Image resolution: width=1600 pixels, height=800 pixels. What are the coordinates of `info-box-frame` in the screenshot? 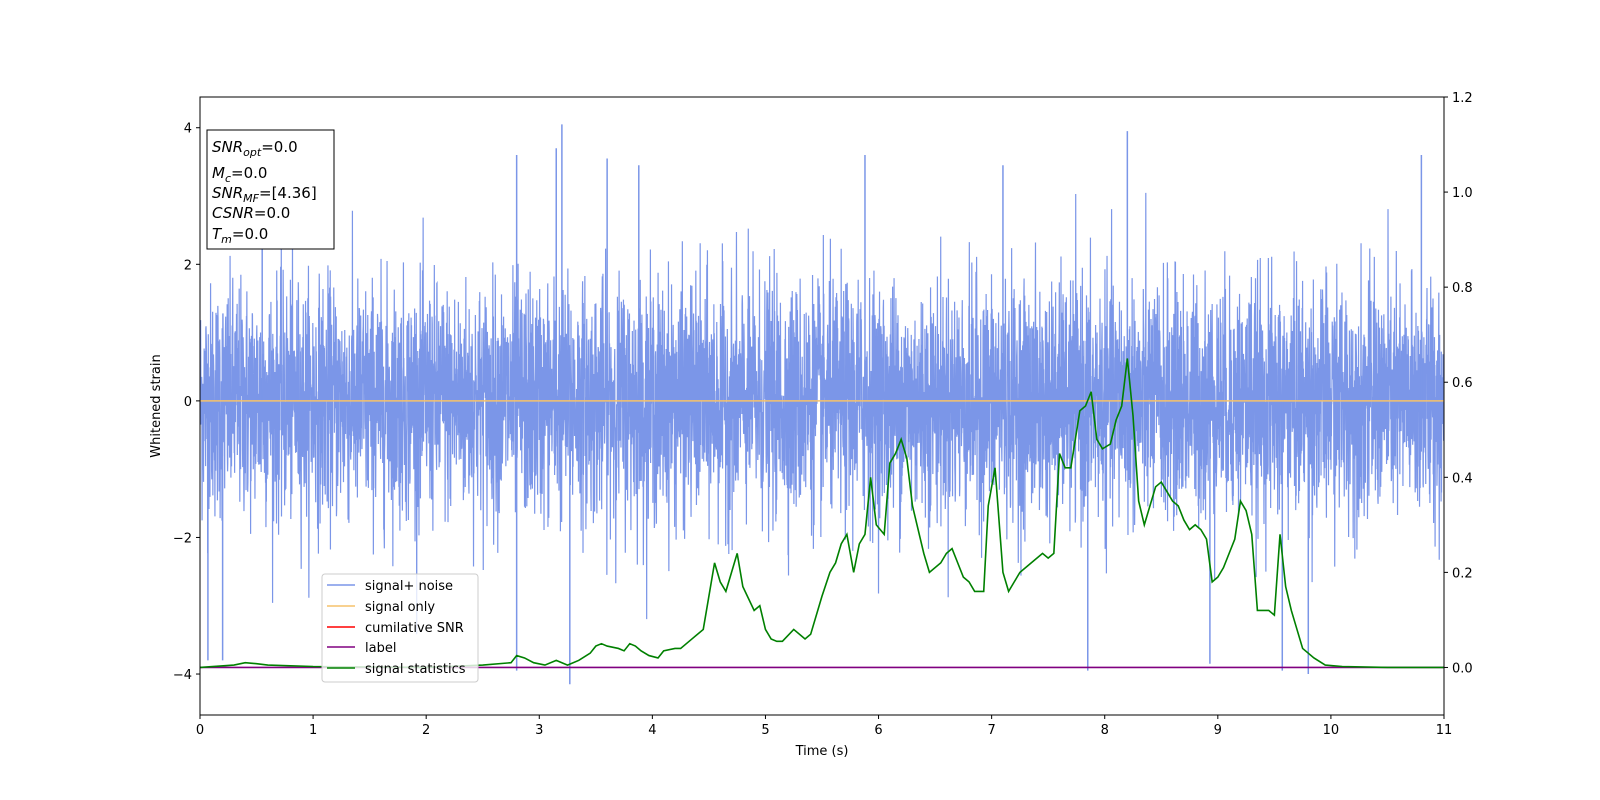 It's located at (270, 189).